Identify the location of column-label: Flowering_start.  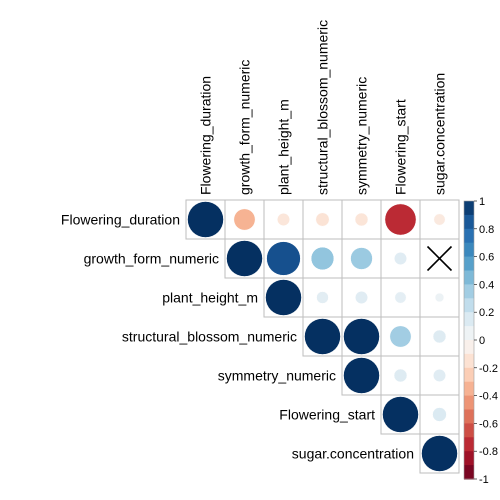
(401, 147).